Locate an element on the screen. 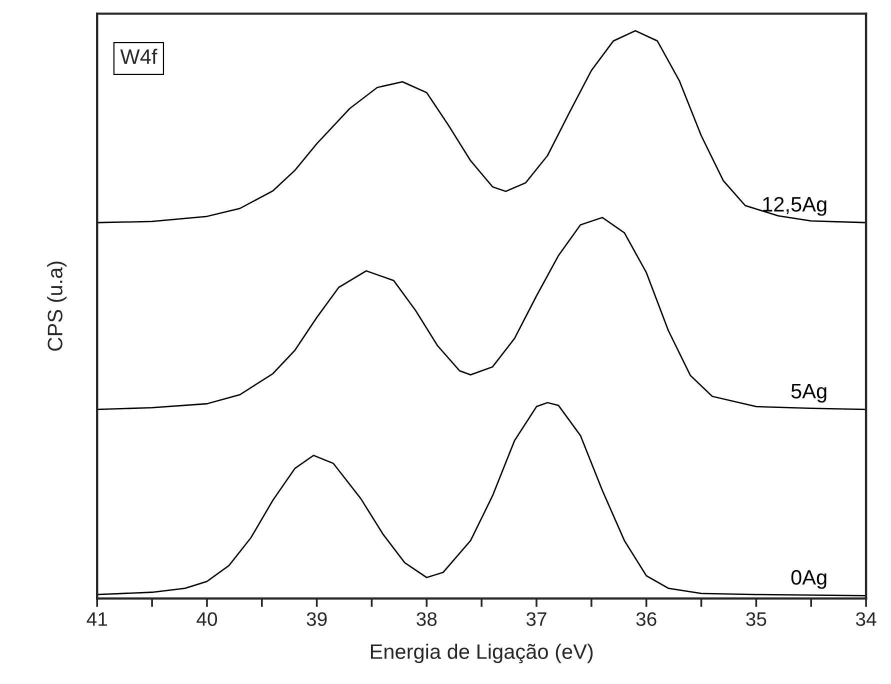  x-tick-label: 36 is located at coordinates (646, 619).